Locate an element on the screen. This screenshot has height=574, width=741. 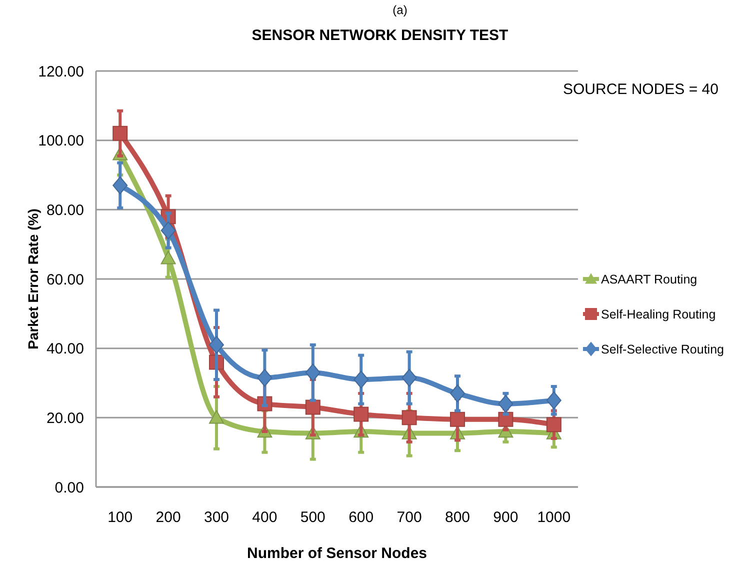
y-tick-label: 120.00 is located at coordinates (61, 71).